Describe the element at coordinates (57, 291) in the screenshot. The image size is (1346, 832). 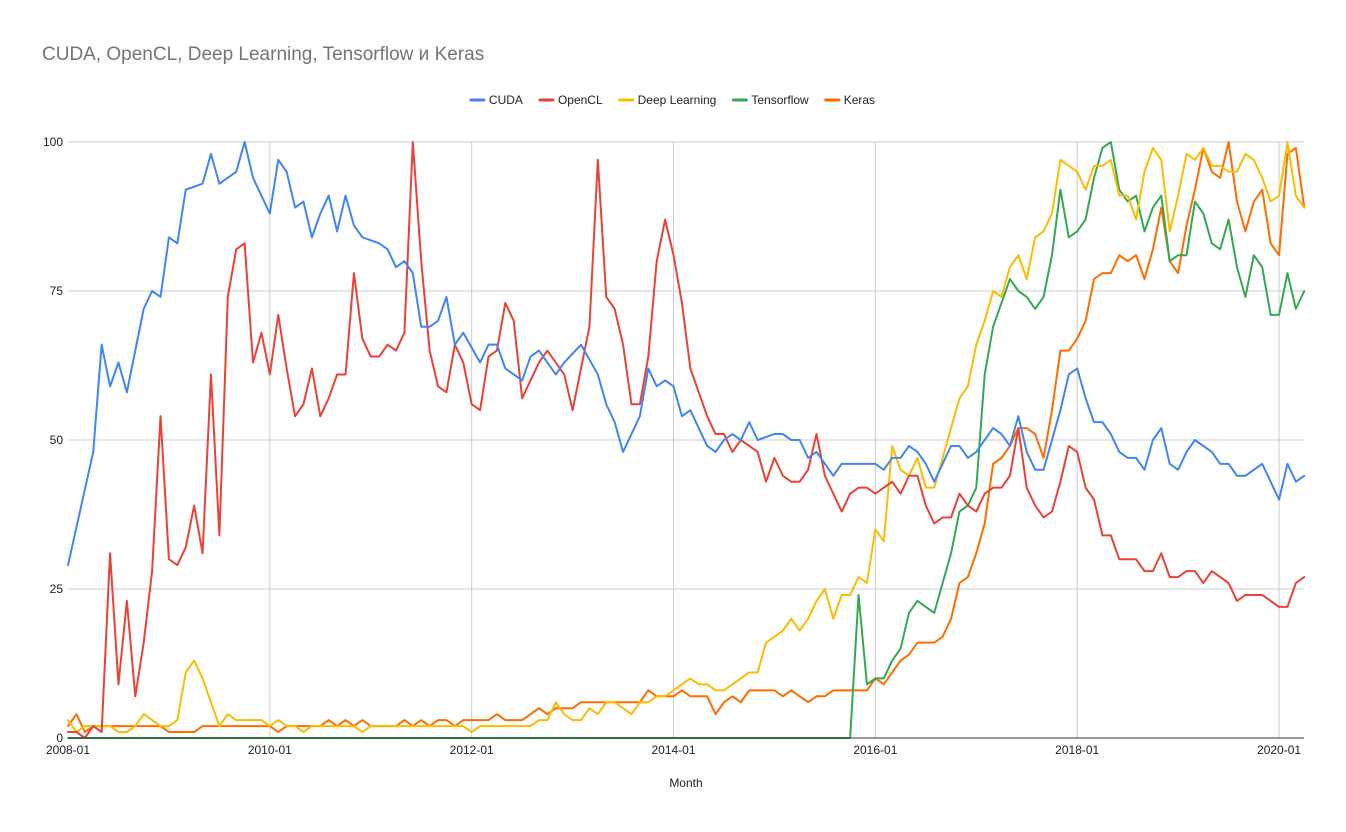
I see `y-tick-label: 75` at that location.